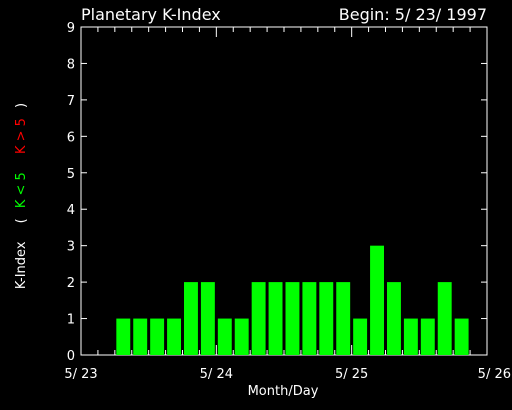  What do you see at coordinates (351, 374) in the screenshot?
I see `x-tick-label-2: 5/ 25` at bounding box center [351, 374].